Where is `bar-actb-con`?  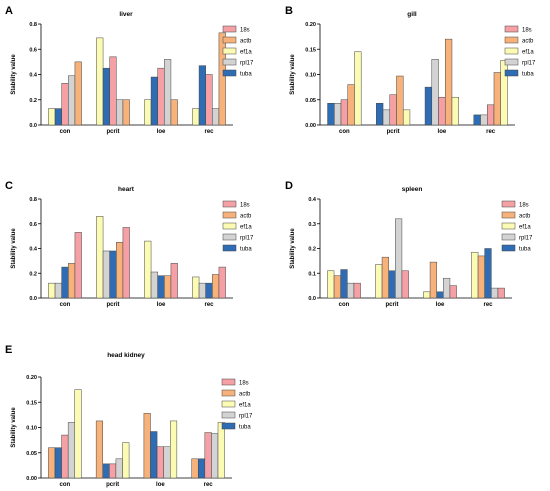 bar-actb-con is located at coordinates (72, 281).